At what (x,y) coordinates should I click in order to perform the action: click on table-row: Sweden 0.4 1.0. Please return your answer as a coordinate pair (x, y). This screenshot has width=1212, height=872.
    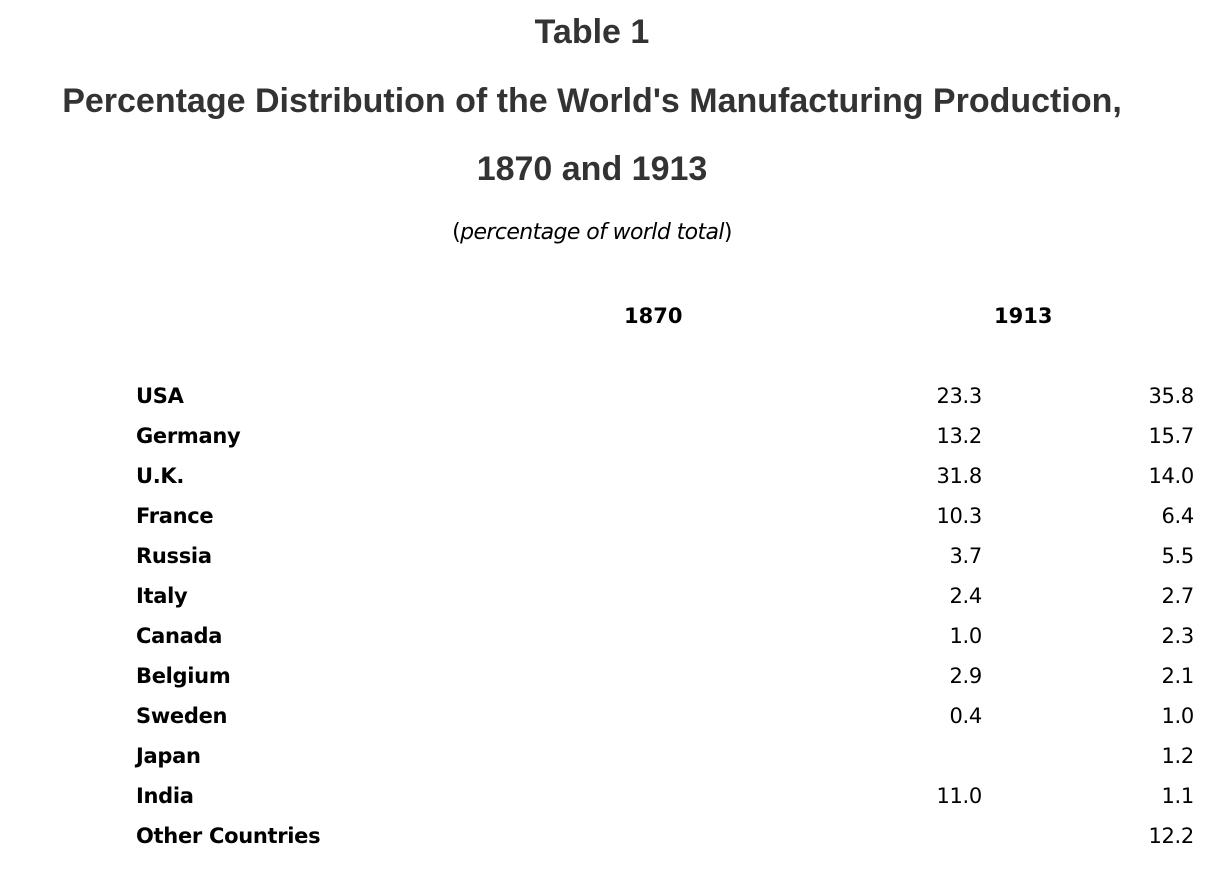
    Looking at the image, I should click on (658, 716).